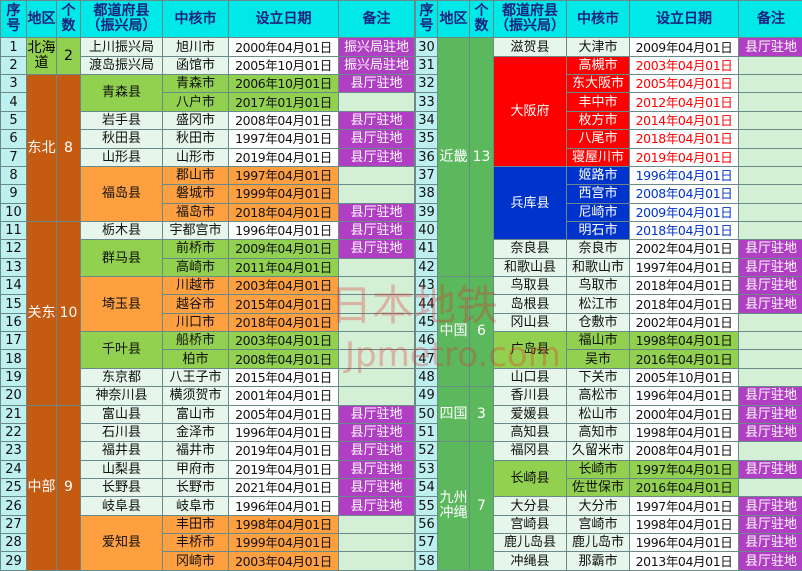 The height and width of the screenshot is (571, 802). What do you see at coordinates (530, 561) in the screenshot?
I see `prefecture: 冲绳县` at bounding box center [530, 561].